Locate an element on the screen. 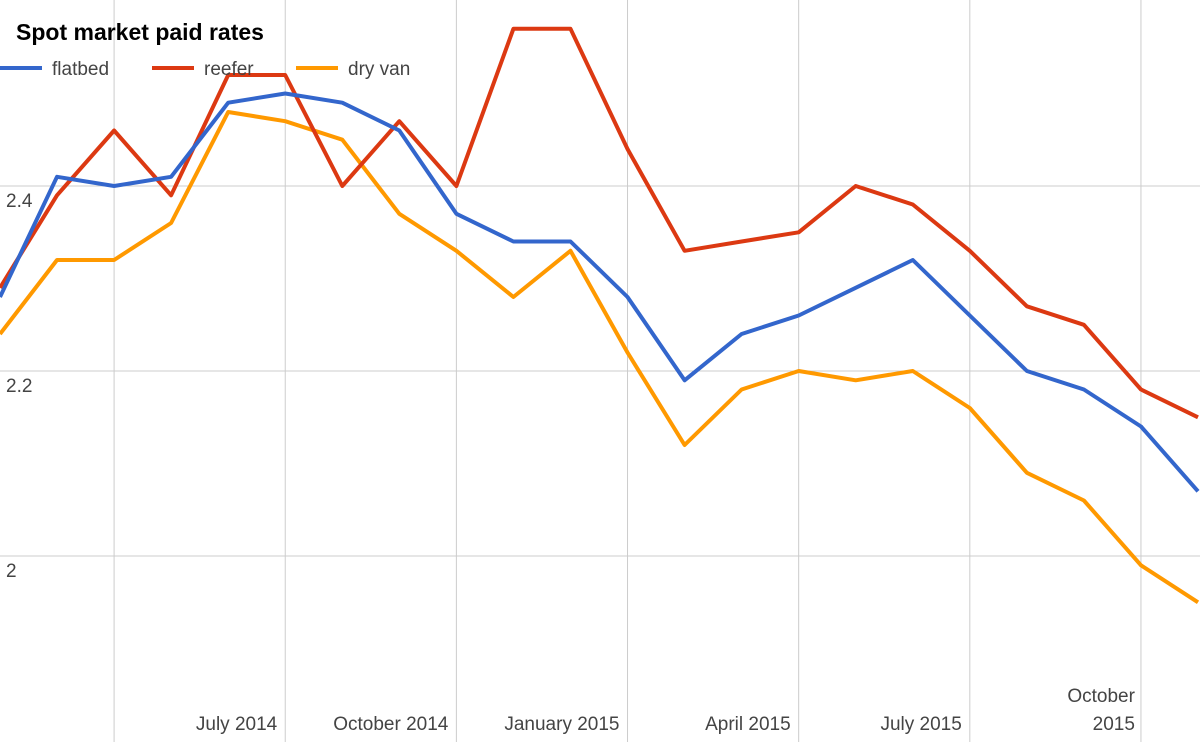 The width and height of the screenshot is (1200, 747). y-tick-label: 2.4 is located at coordinates (19, 201).